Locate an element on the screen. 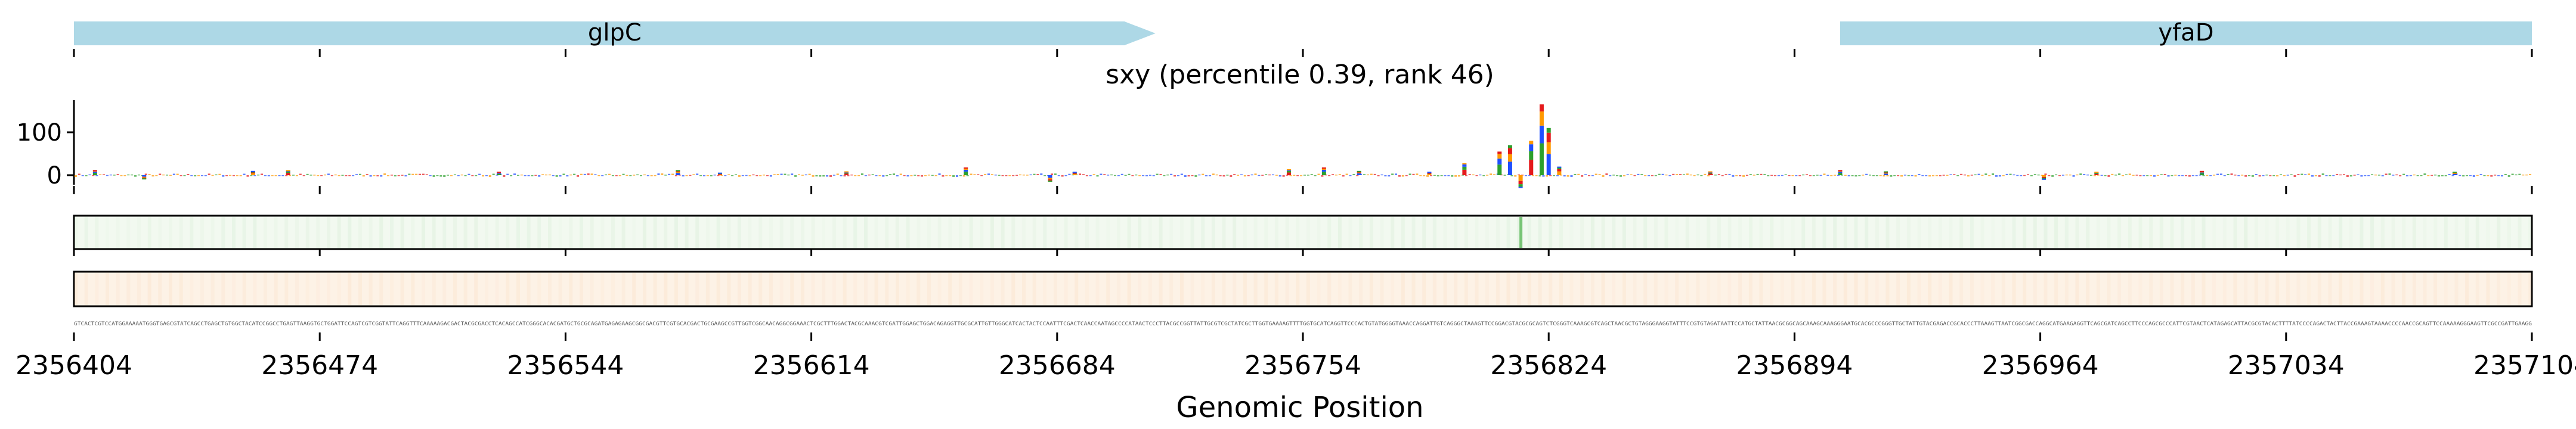  x-axis-tick-label: 2356964 is located at coordinates (2041, 365).